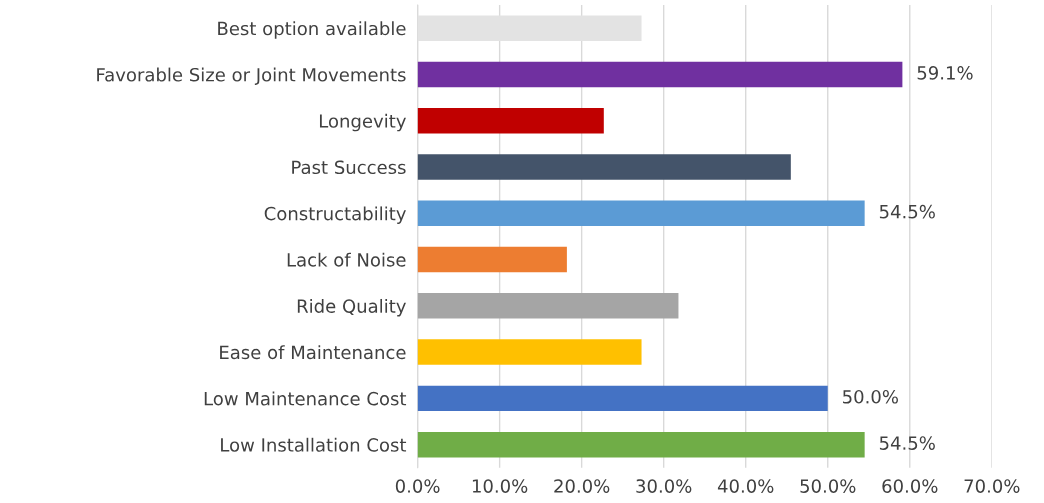 The height and width of the screenshot is (503, 1044). Describe the element at coordinates (828, 486) in the screenshot. I see `x-tick-label: 50.0%` at that location.